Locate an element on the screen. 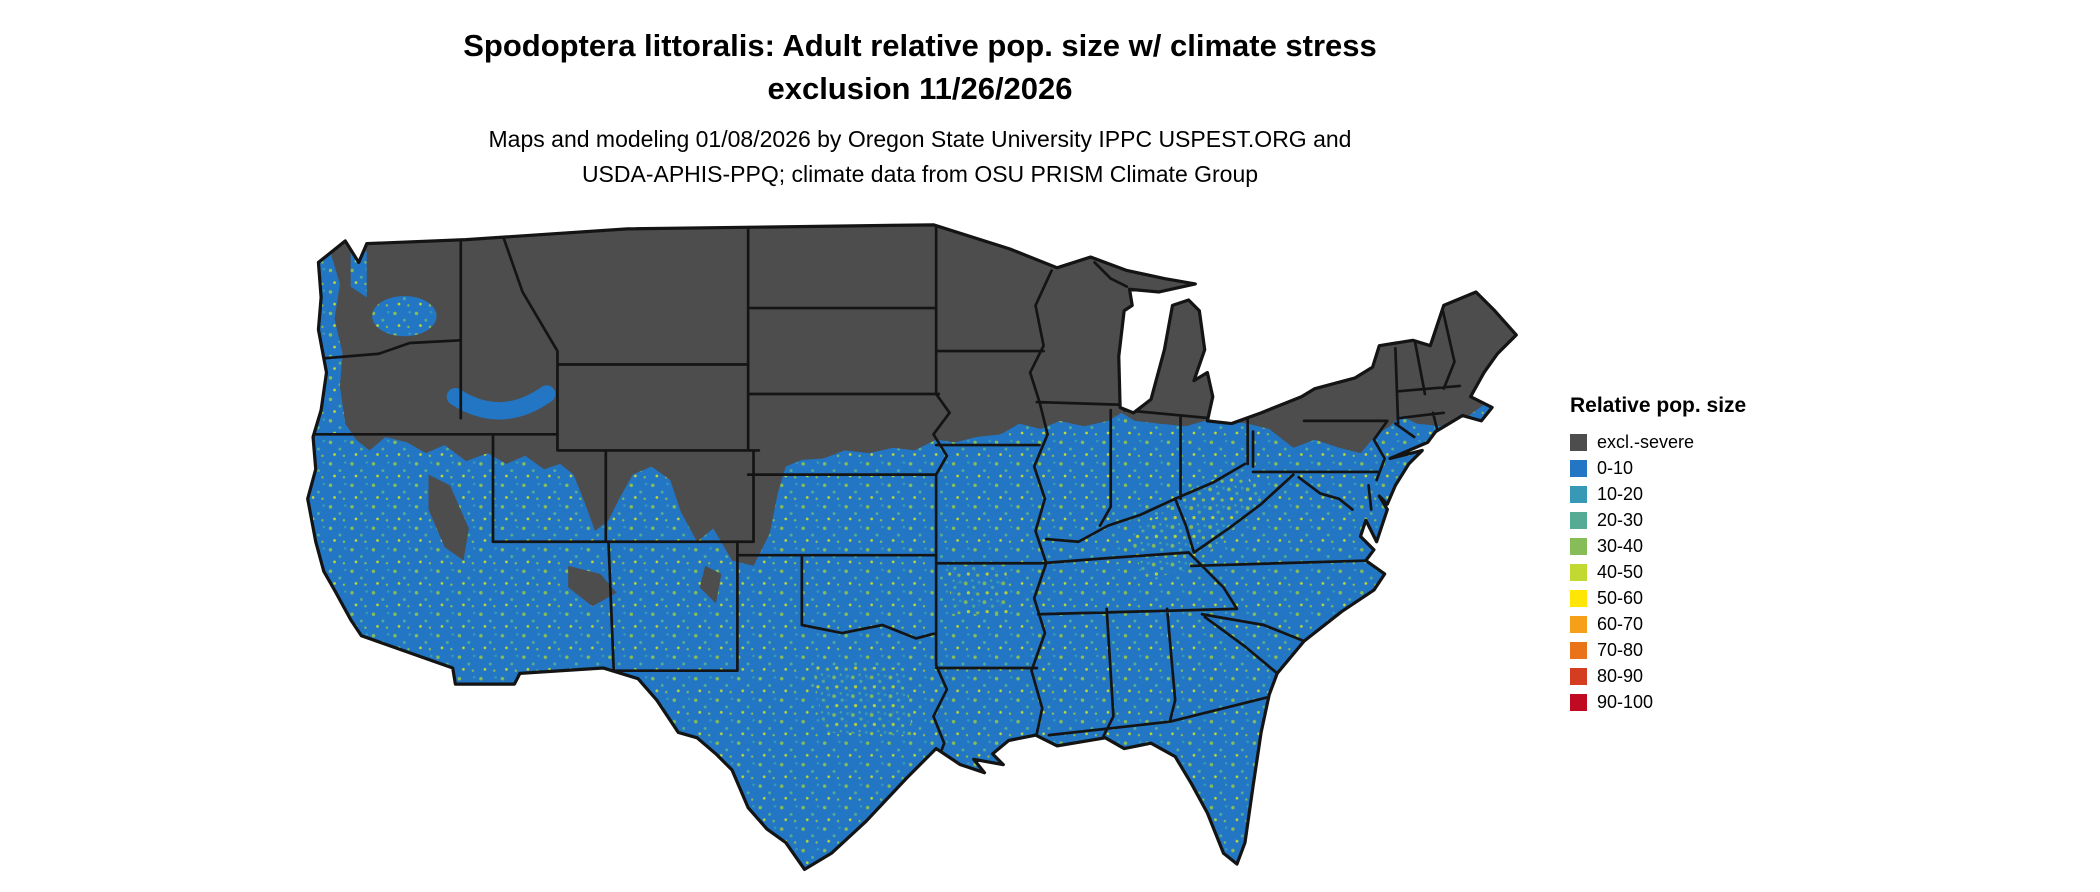 The height and width of the screenshot is (892, 2100). legend-label: 90-100 is located at coordinates (1625, 702).